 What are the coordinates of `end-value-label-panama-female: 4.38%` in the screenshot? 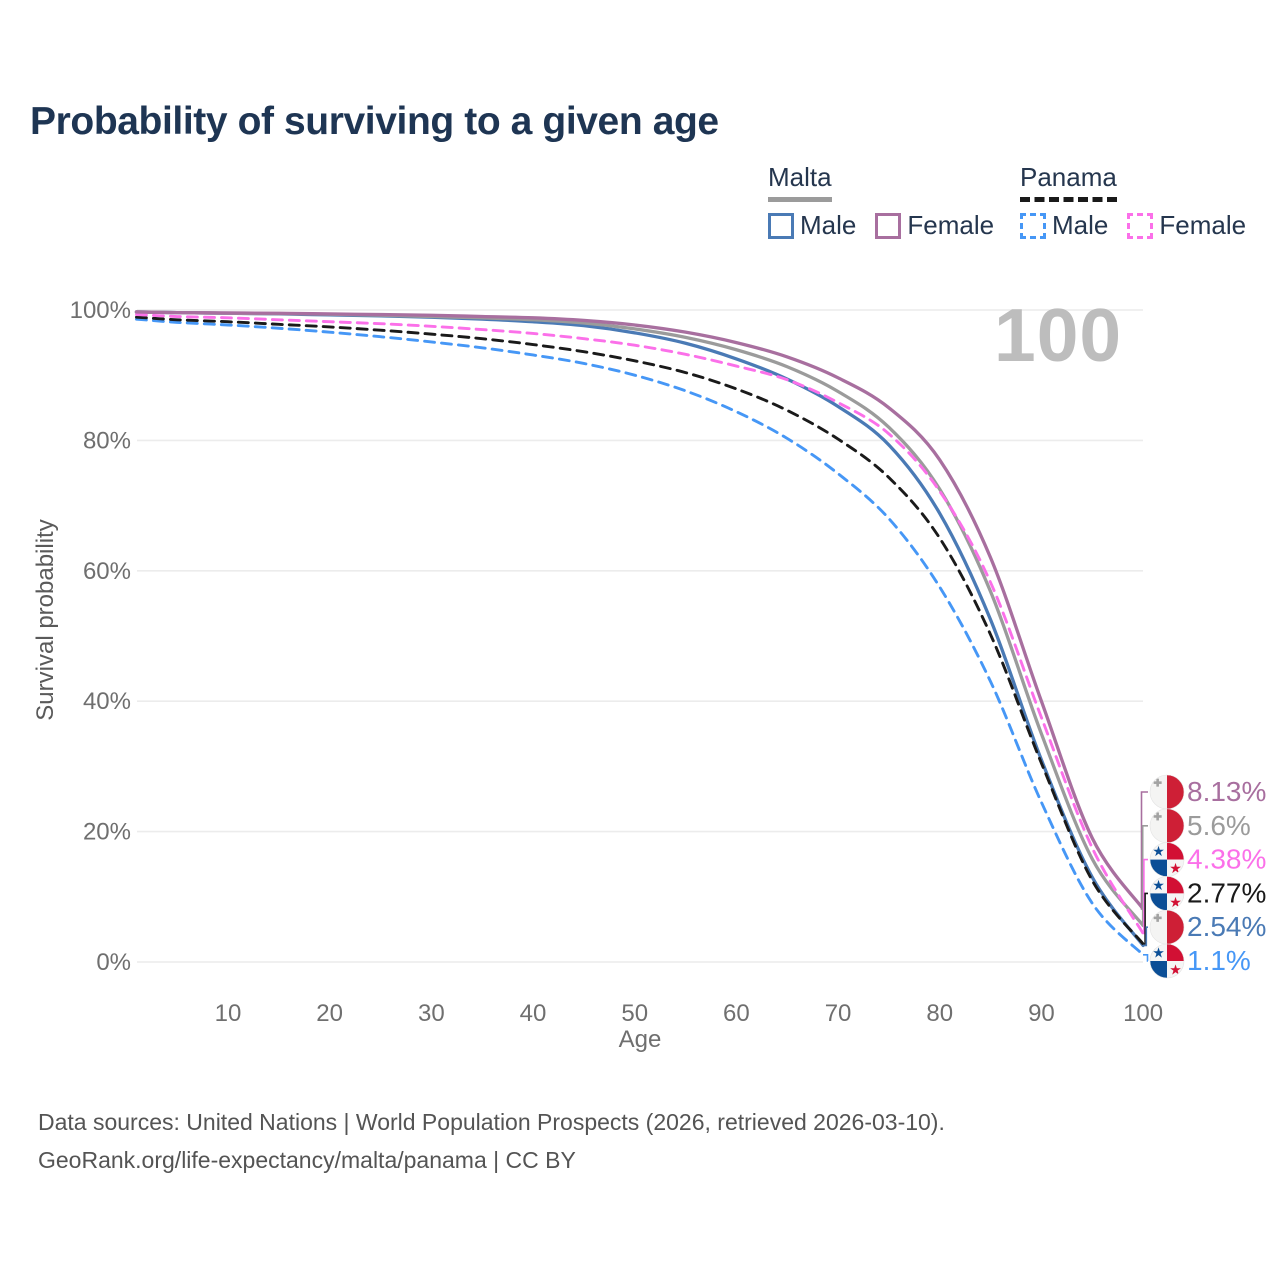 It's located at (1226, 859).